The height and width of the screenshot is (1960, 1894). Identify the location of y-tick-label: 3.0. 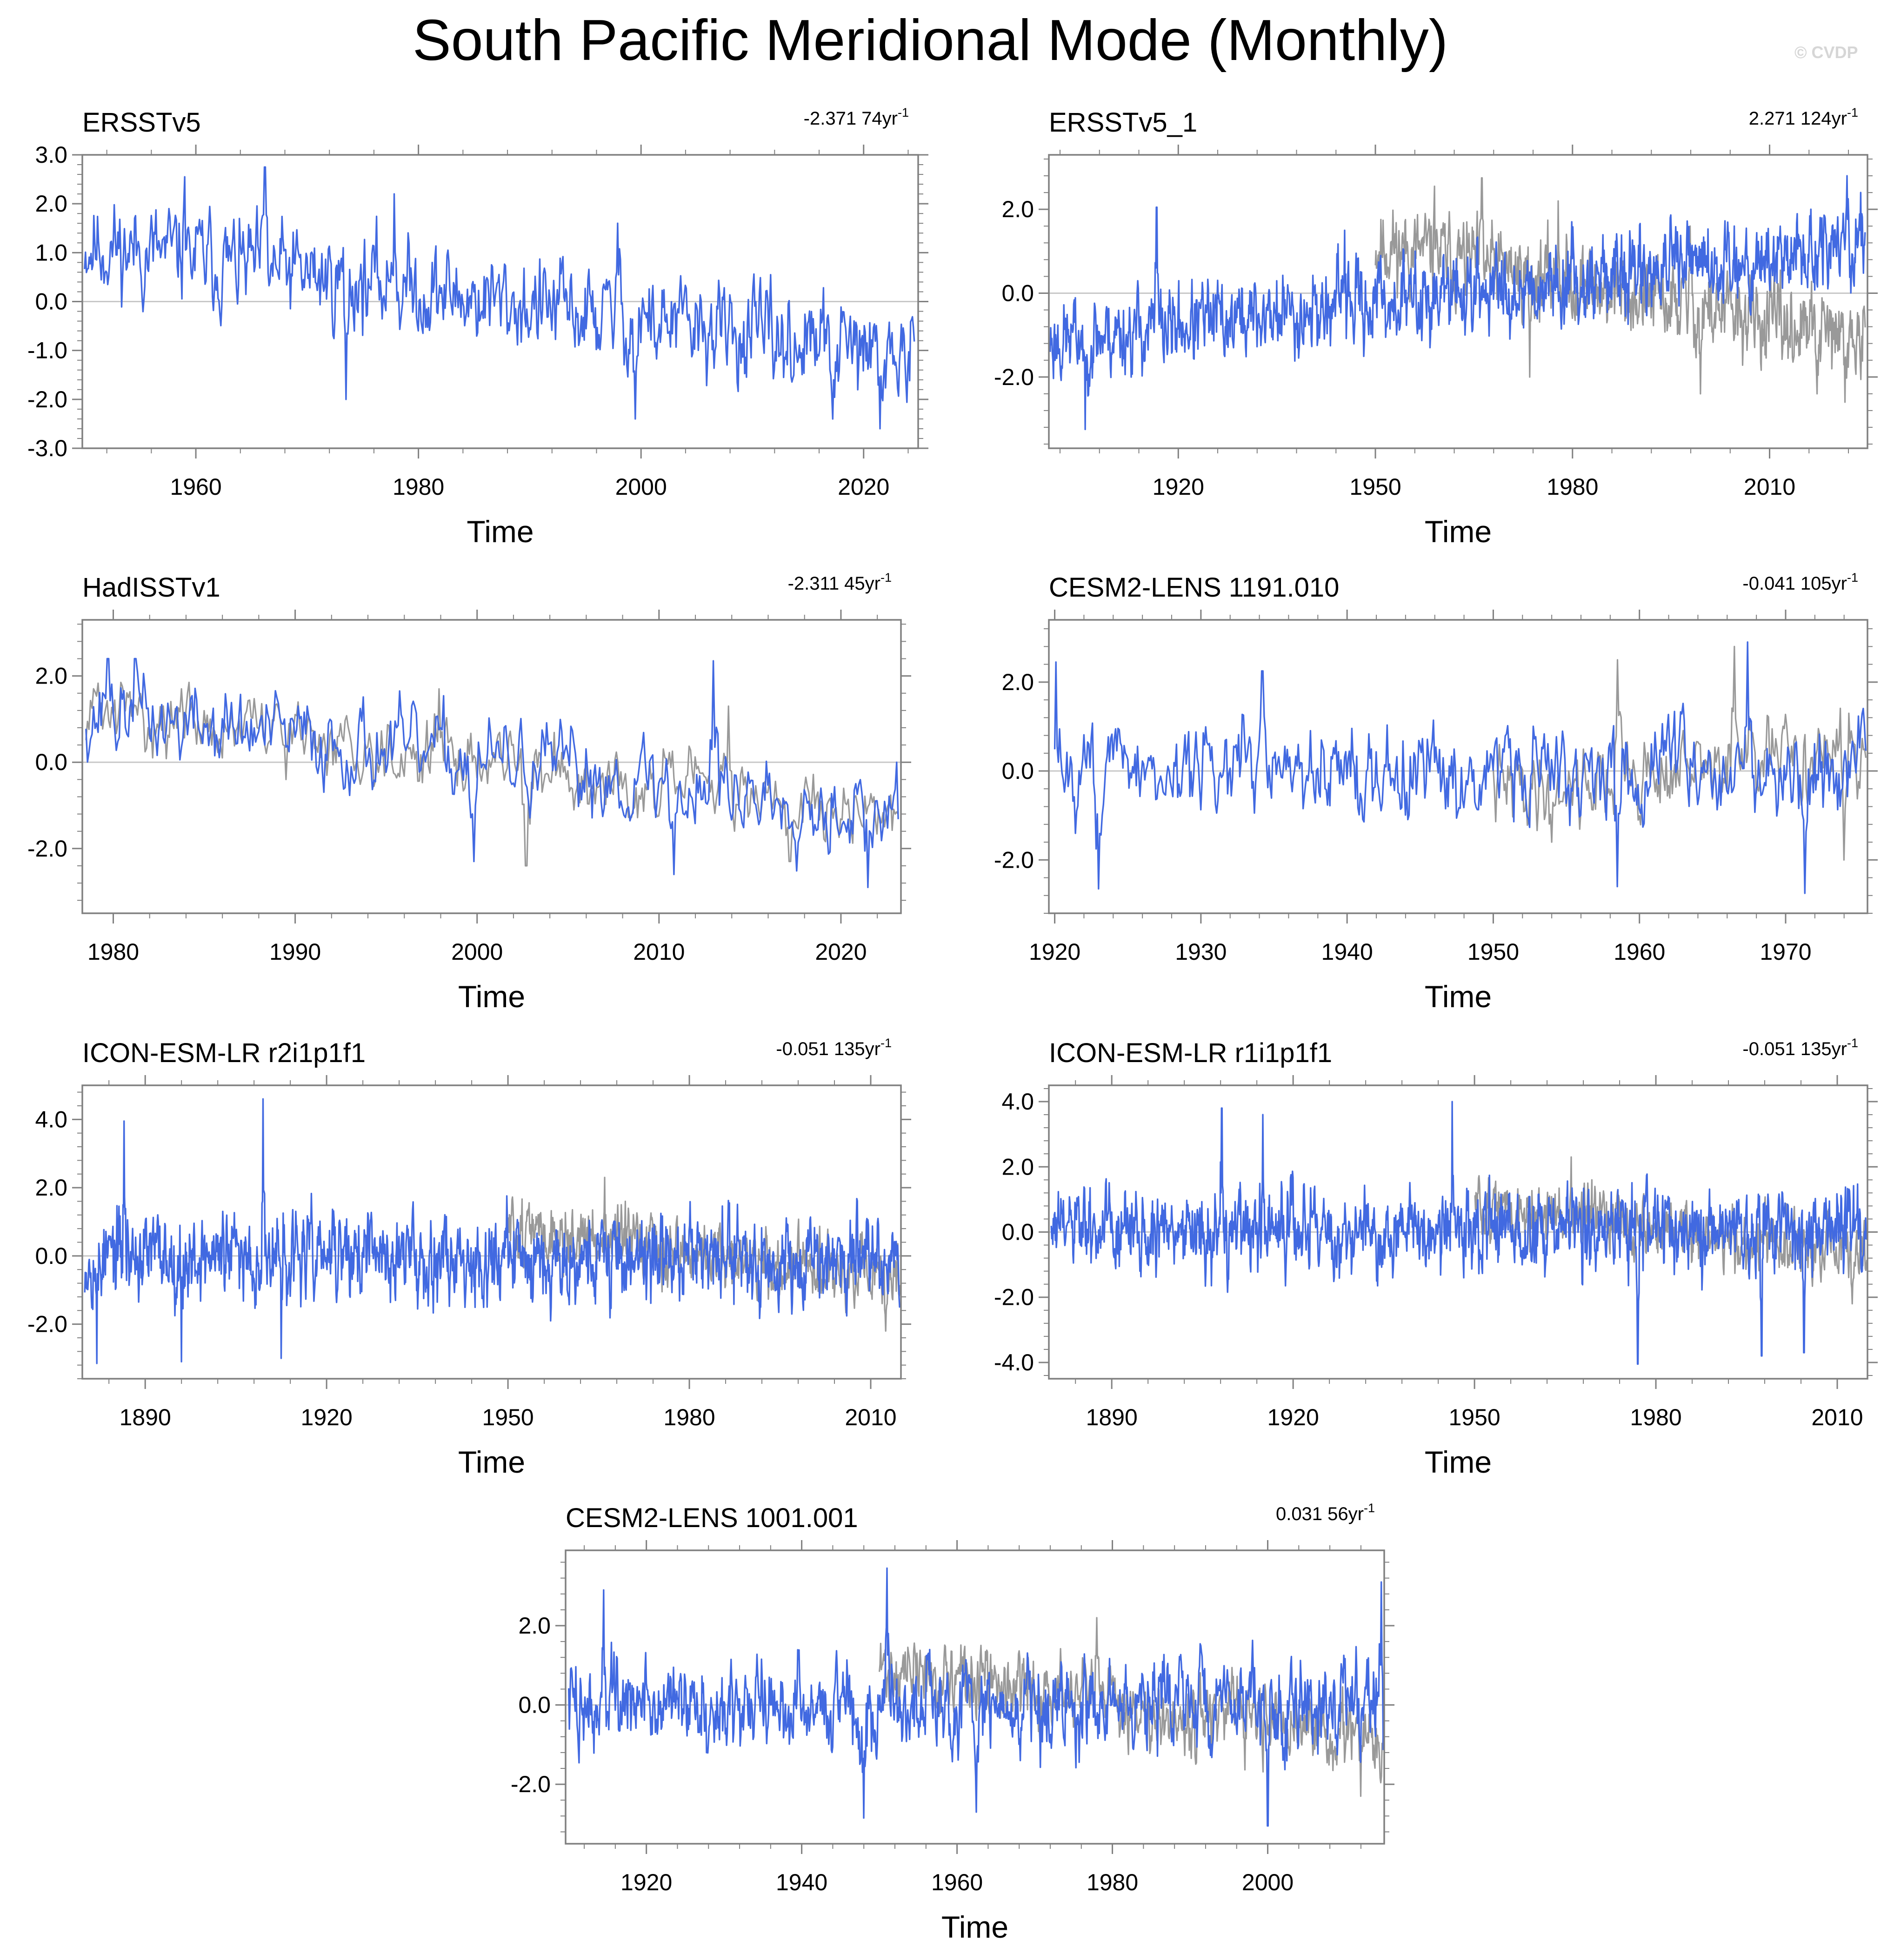
(51, 155).